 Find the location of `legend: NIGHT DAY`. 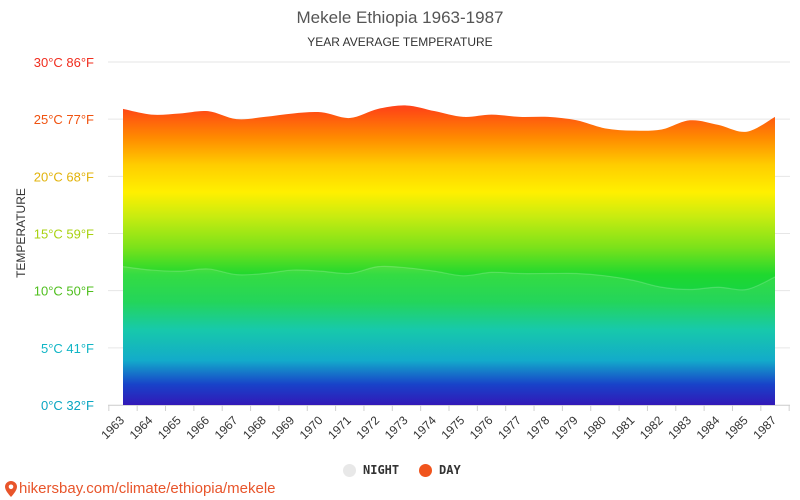

legend: NIGHT DAY is located at coordinates (400, 472).